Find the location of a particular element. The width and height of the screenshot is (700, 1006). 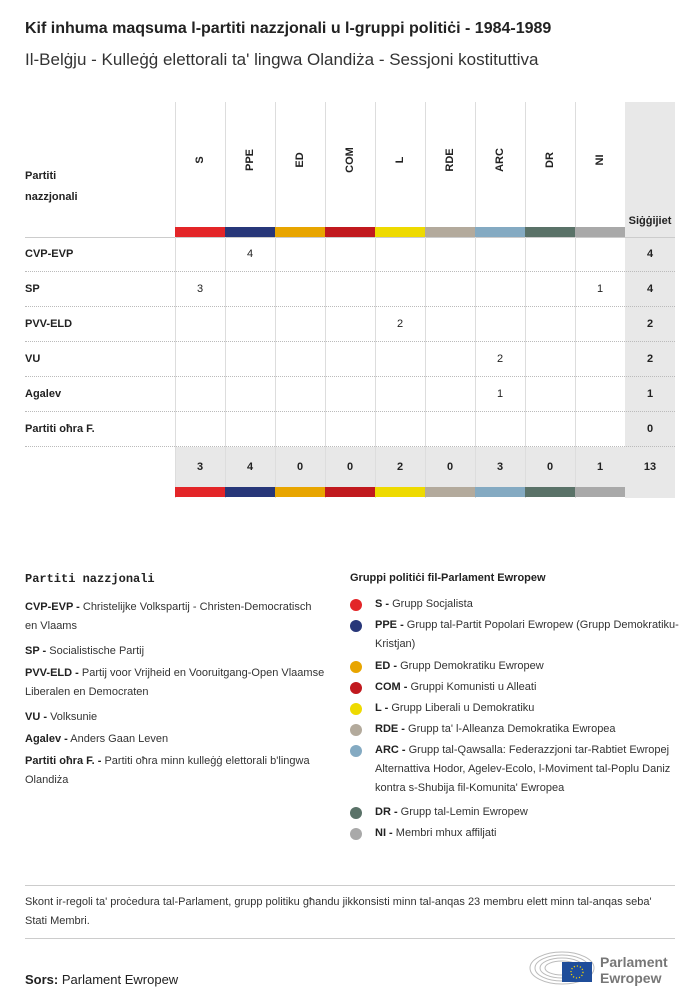

column-header-rde: RDE is located at coordinates (450, 164).